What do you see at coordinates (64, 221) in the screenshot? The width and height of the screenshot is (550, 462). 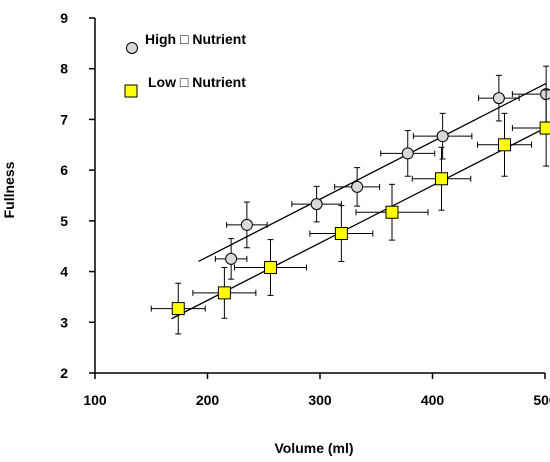 I see `y-tick-label: 5` at bounding box center [64, 221].